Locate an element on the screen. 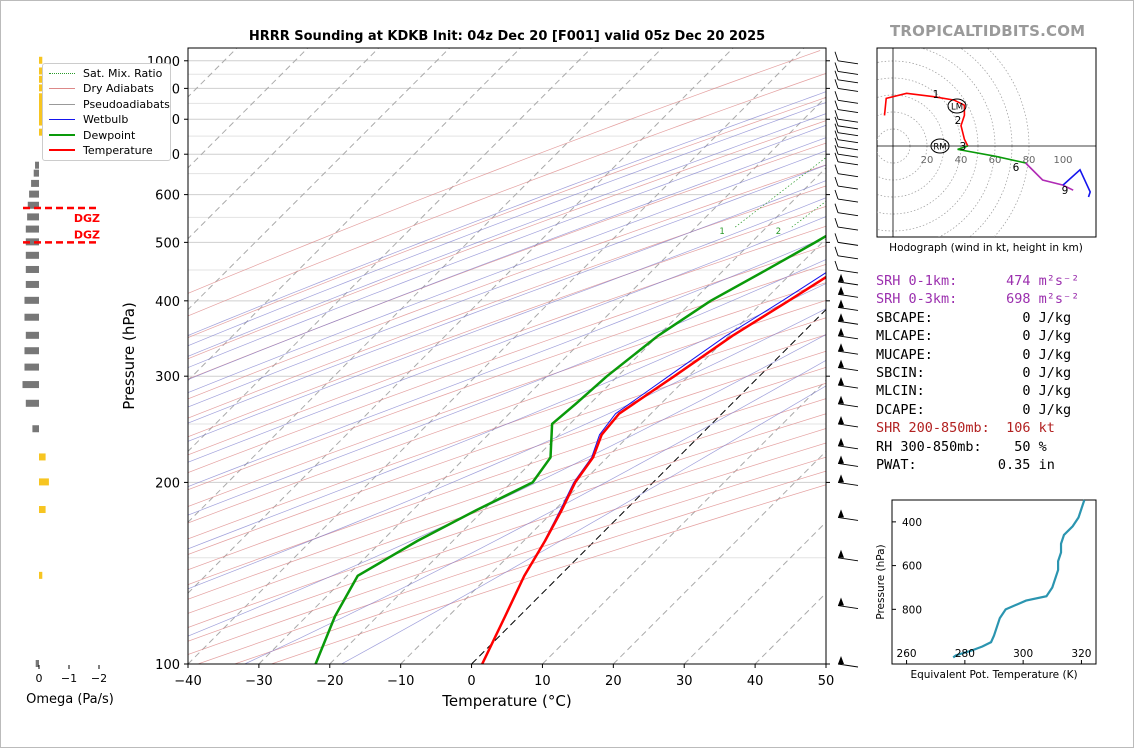 Image resolution: width=1134 pixels, height=748 pixels. hodo-ring-label: 100 is located at coordinates (1062, 160).